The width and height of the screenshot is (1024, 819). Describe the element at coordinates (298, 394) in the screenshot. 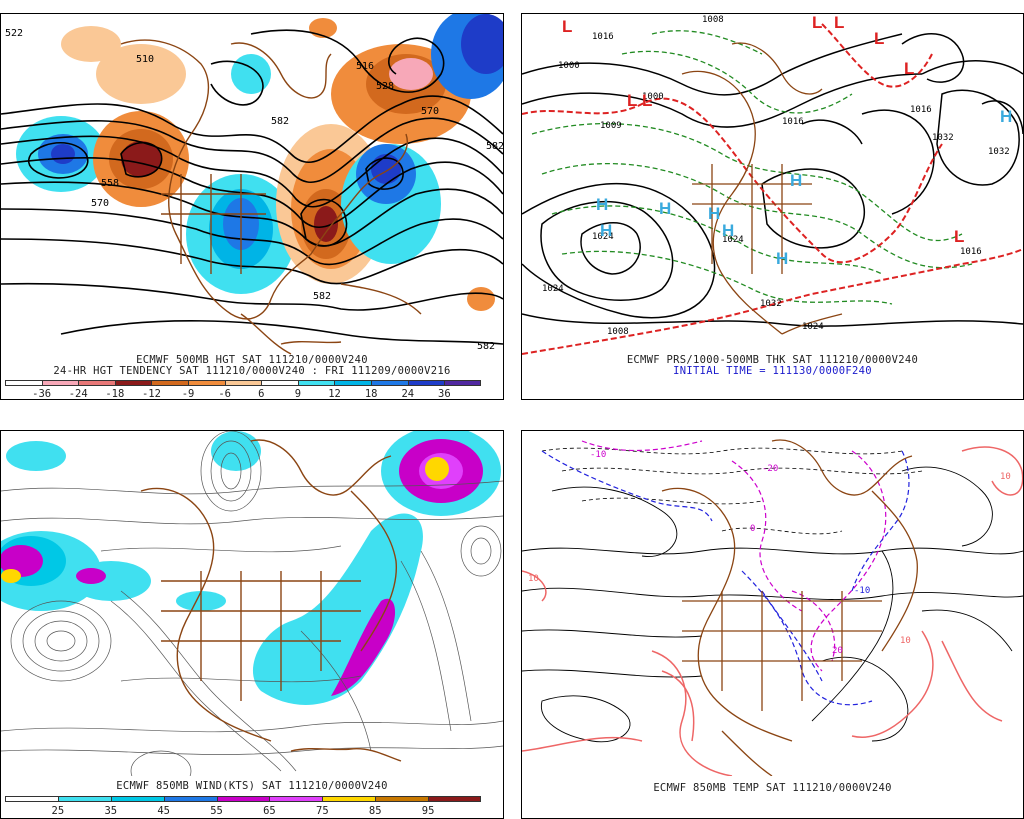

I see `legend-label: 9` at that location.